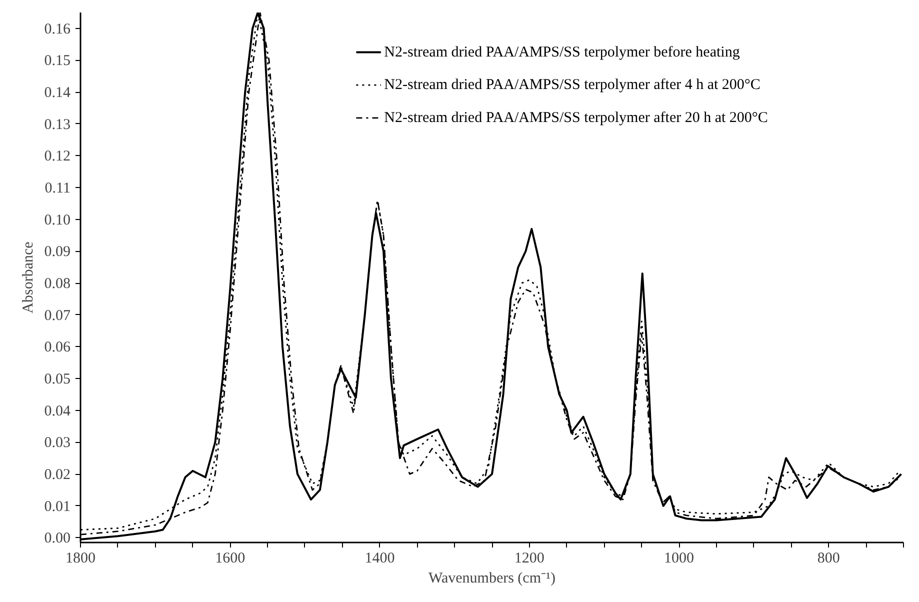 This screenshot has height=602, width=919. Describe the element at coordinates (57, 443) in the screenshot. I see `y-tick-label: 0.03` at that location.